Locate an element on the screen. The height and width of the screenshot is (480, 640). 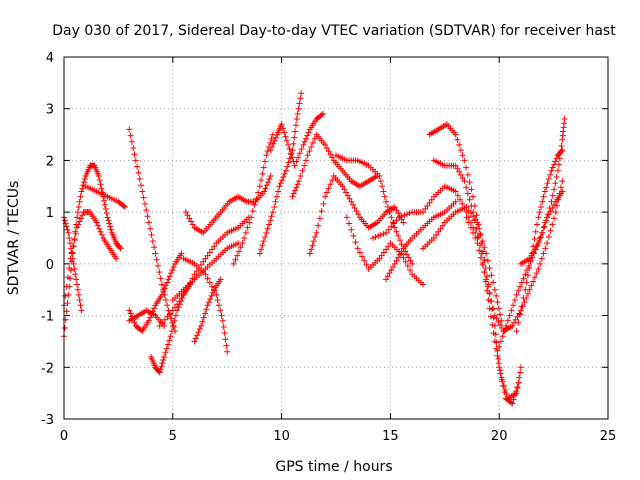
series-track-b is located at coordinates (90, 259).